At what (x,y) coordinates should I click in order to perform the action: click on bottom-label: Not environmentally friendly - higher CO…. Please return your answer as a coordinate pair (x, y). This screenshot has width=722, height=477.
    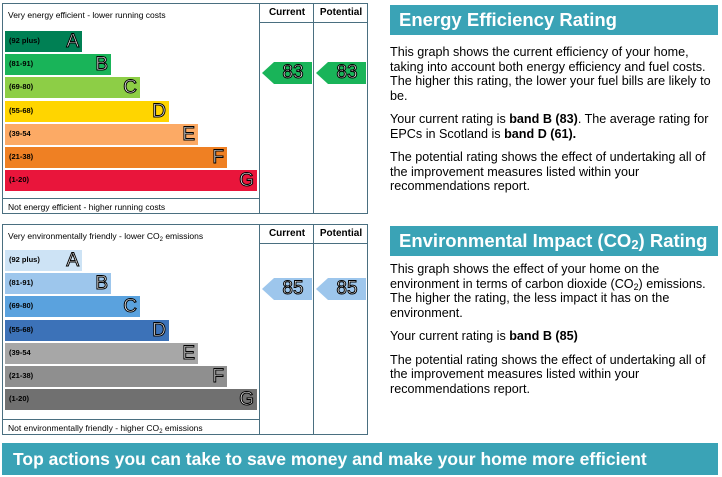
    Looking at the image, I should click on (105, 429).